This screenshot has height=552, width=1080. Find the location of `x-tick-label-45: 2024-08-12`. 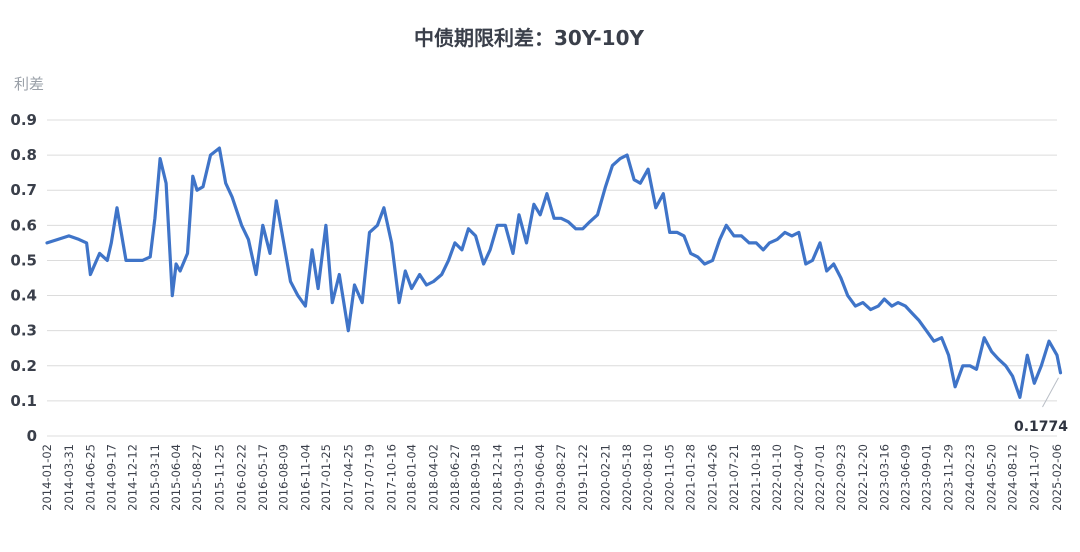

x-tick-label-45: 2024-08-12 is located at coordinates (1013, 477).